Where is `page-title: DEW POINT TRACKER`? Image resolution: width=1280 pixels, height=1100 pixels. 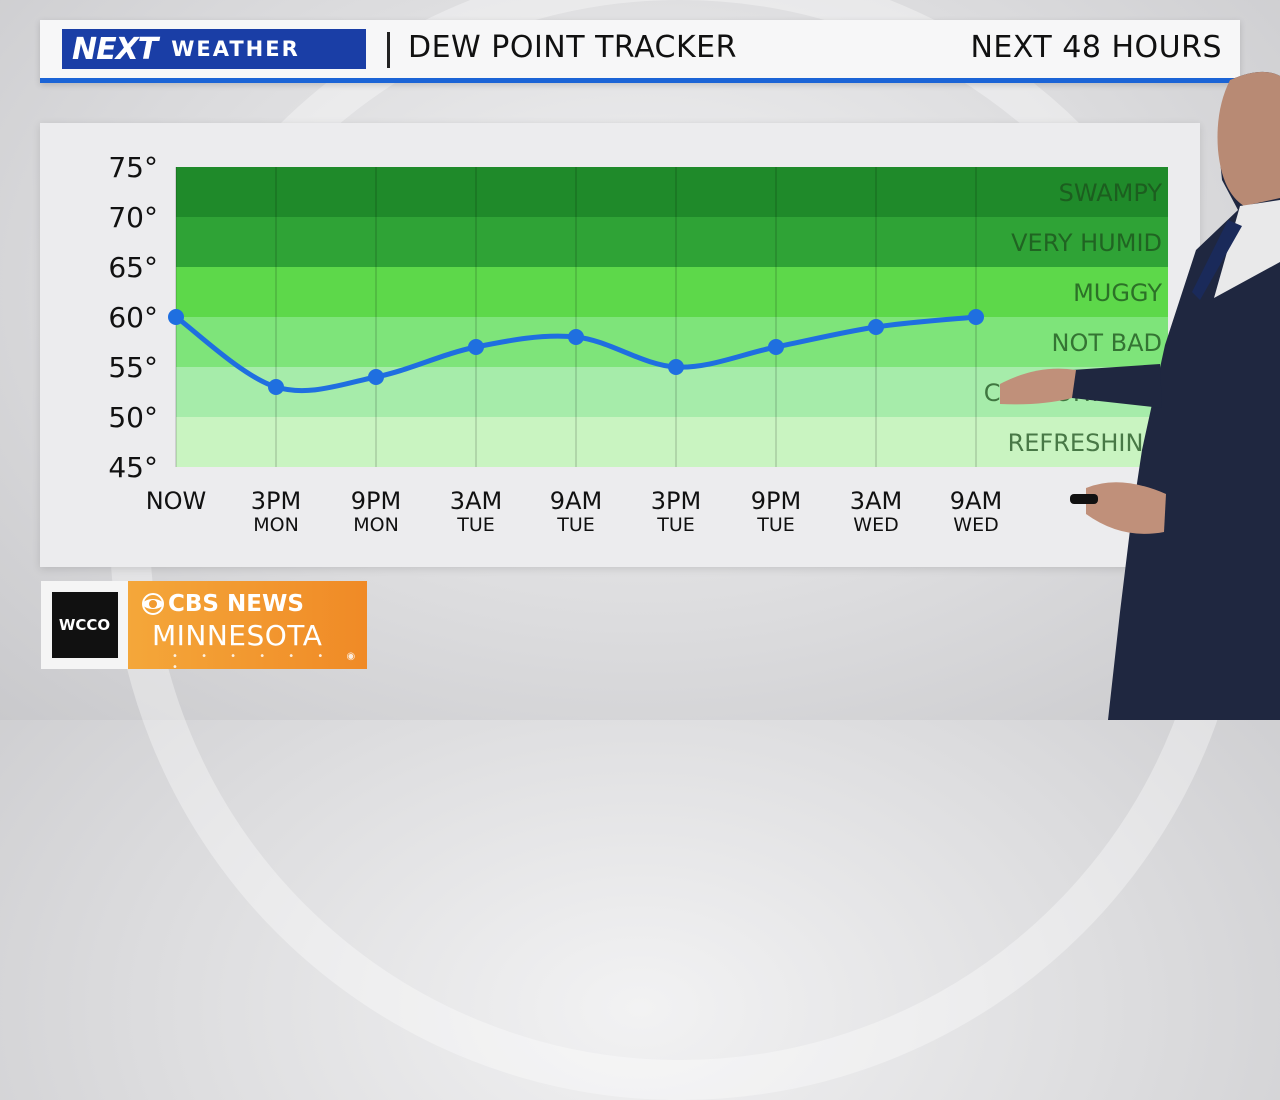 page-title: DEW POINT TRACKER is located at coordinates (572, 47).